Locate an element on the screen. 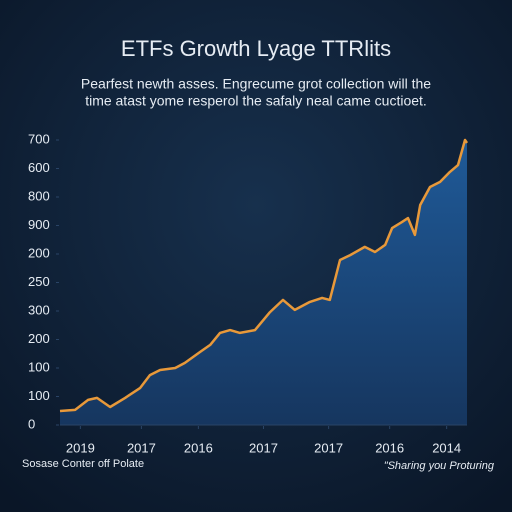 Image resolution: width=512 pixels, height=512 pixels. y-tick-label: 600 is located at coordinates (39, 167).